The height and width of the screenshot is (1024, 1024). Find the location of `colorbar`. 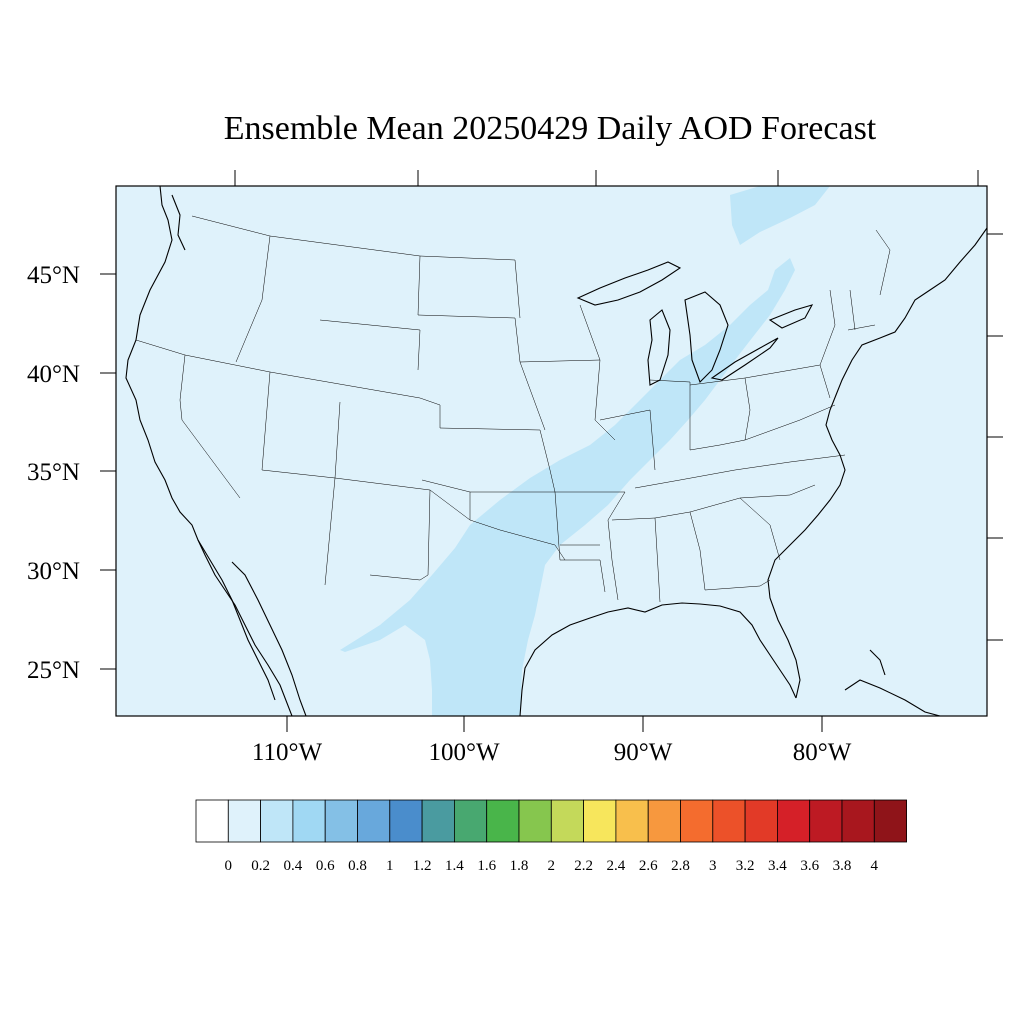

colorbar is located at coordinates (551, 821).